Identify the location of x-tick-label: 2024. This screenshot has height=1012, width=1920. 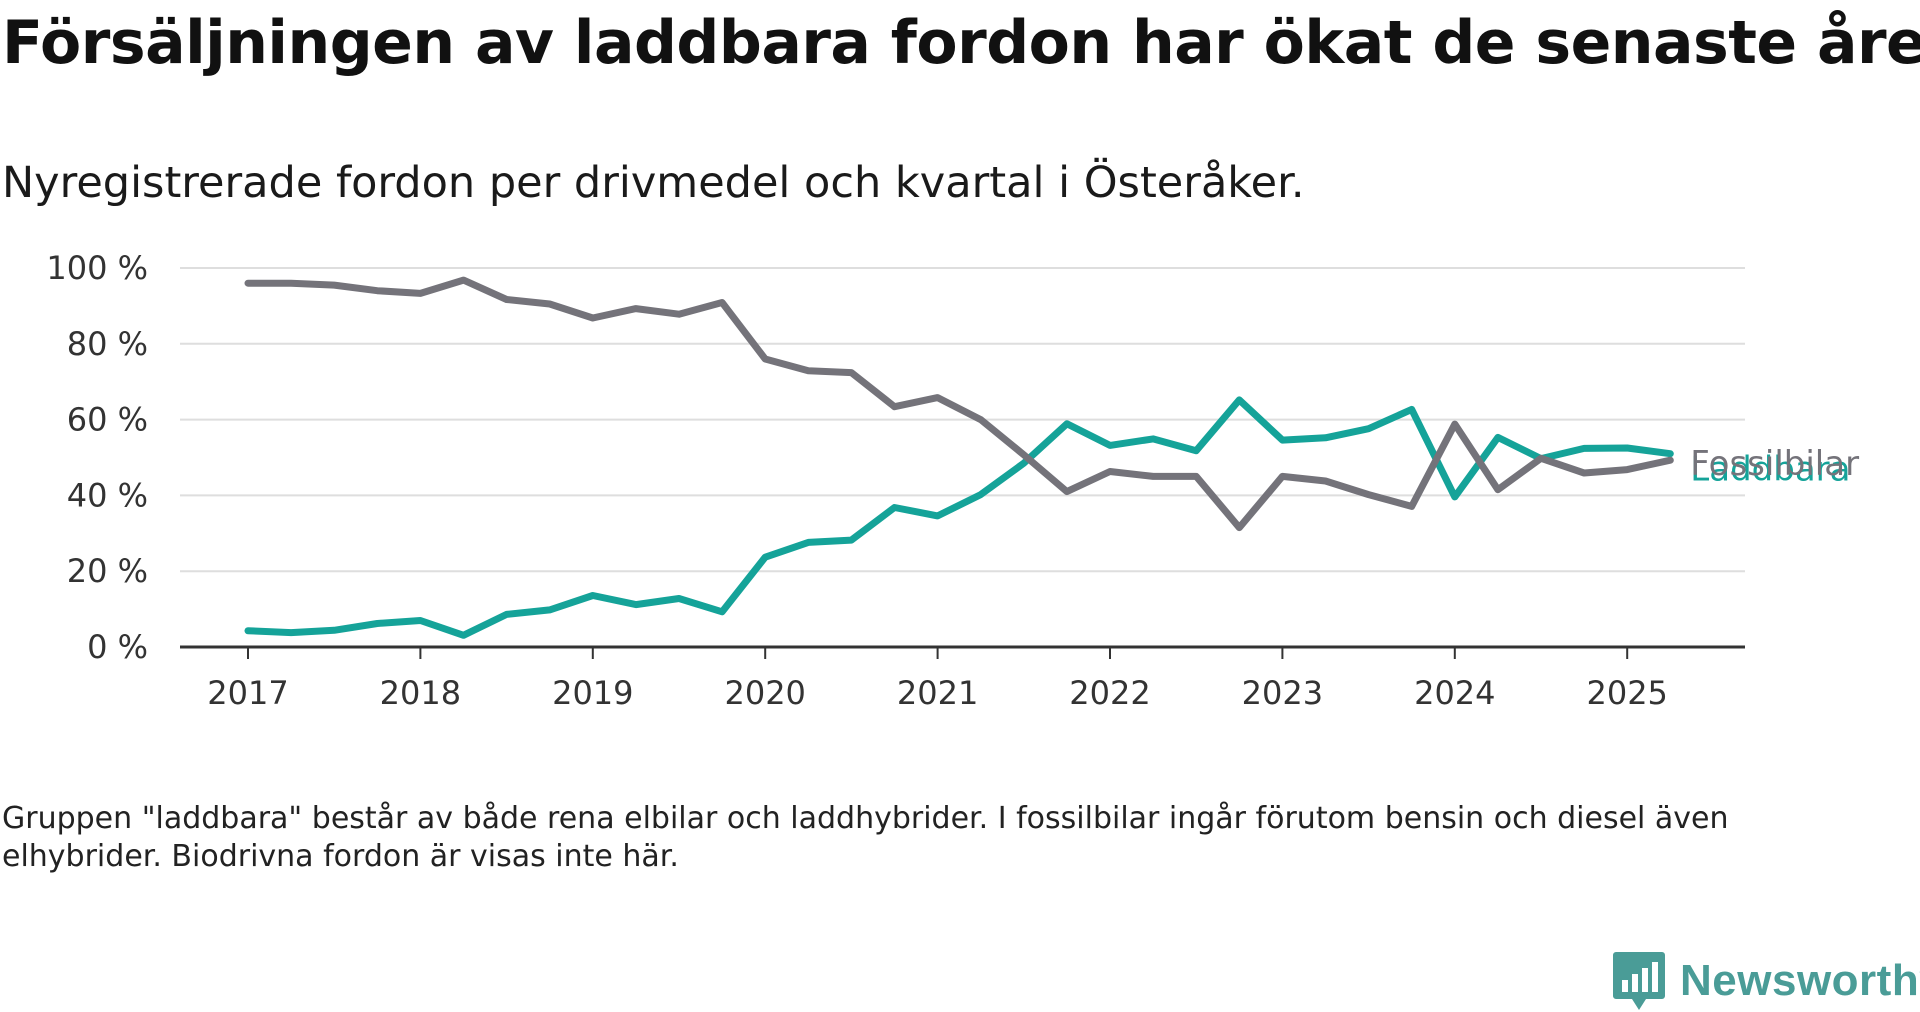
(1454, 693).